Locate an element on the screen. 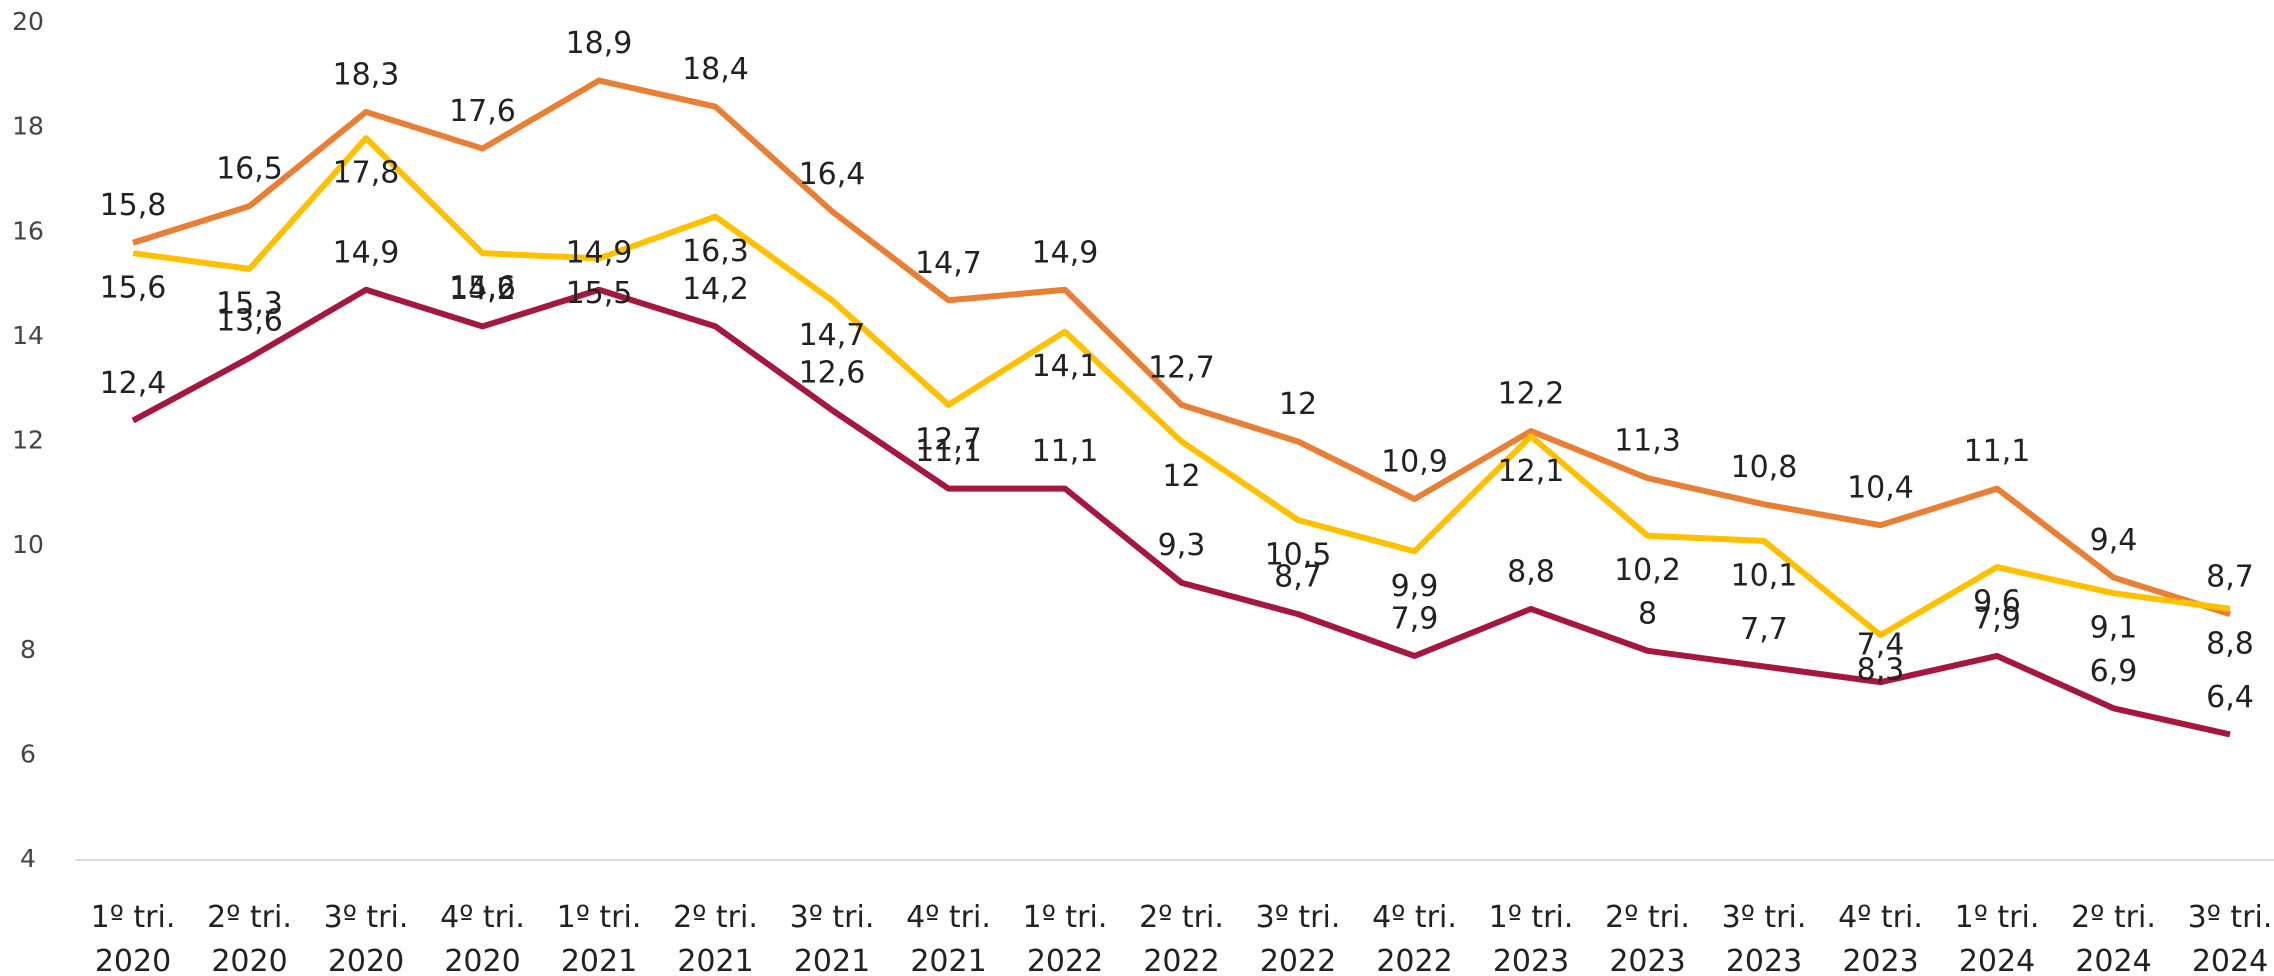 Image resolution: width=2274 pixels, height=976 pixels. x-tick-label: 1º tri. 2021 is located at coordinates (599, 938).